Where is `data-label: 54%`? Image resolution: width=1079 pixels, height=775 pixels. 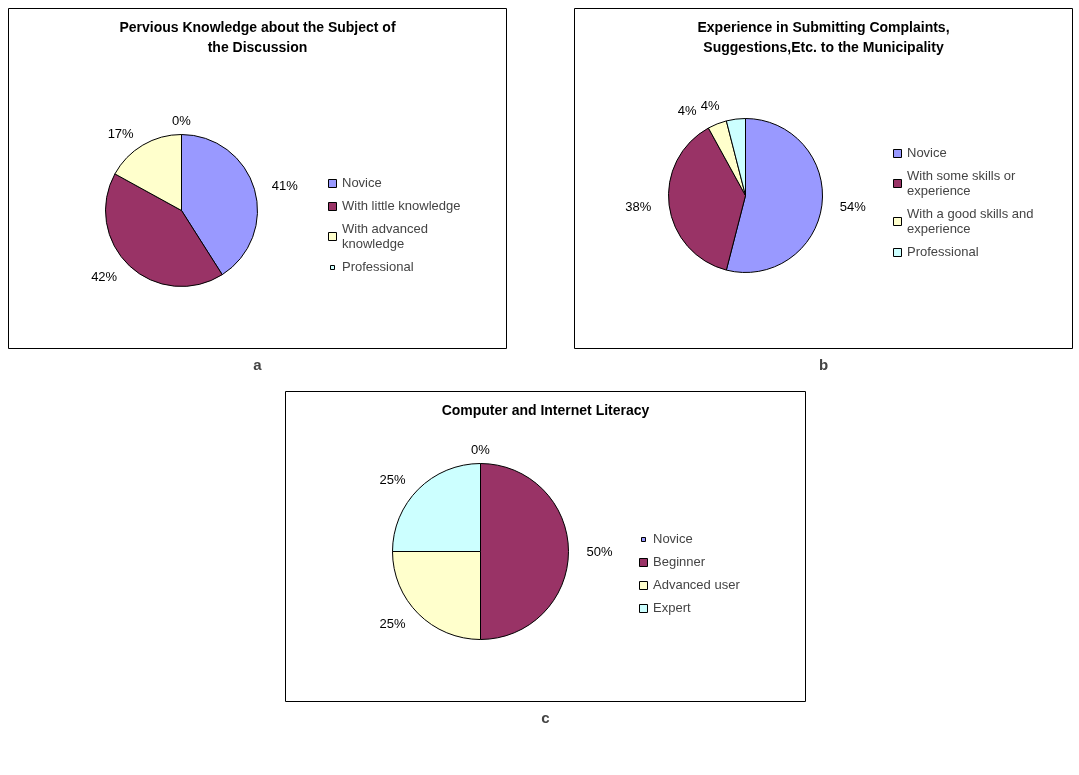 data-label: 54% is located at coordinates (853, 207).